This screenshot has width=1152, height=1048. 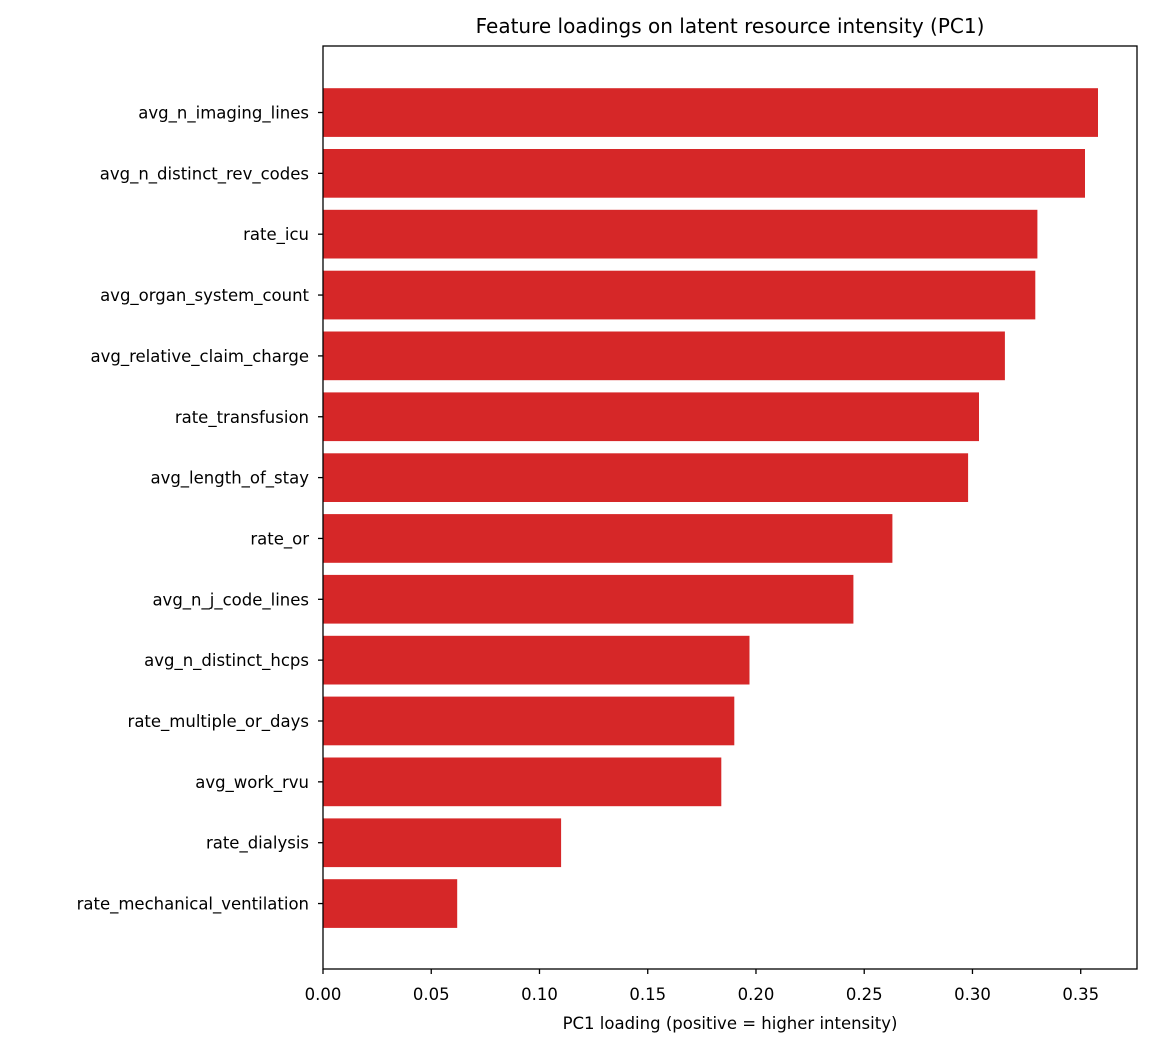 What do you see at coordinates (257, 844) in the screenshot?
I see `y-tick-label: rate_dialysis` at bounding box center [257, 844].